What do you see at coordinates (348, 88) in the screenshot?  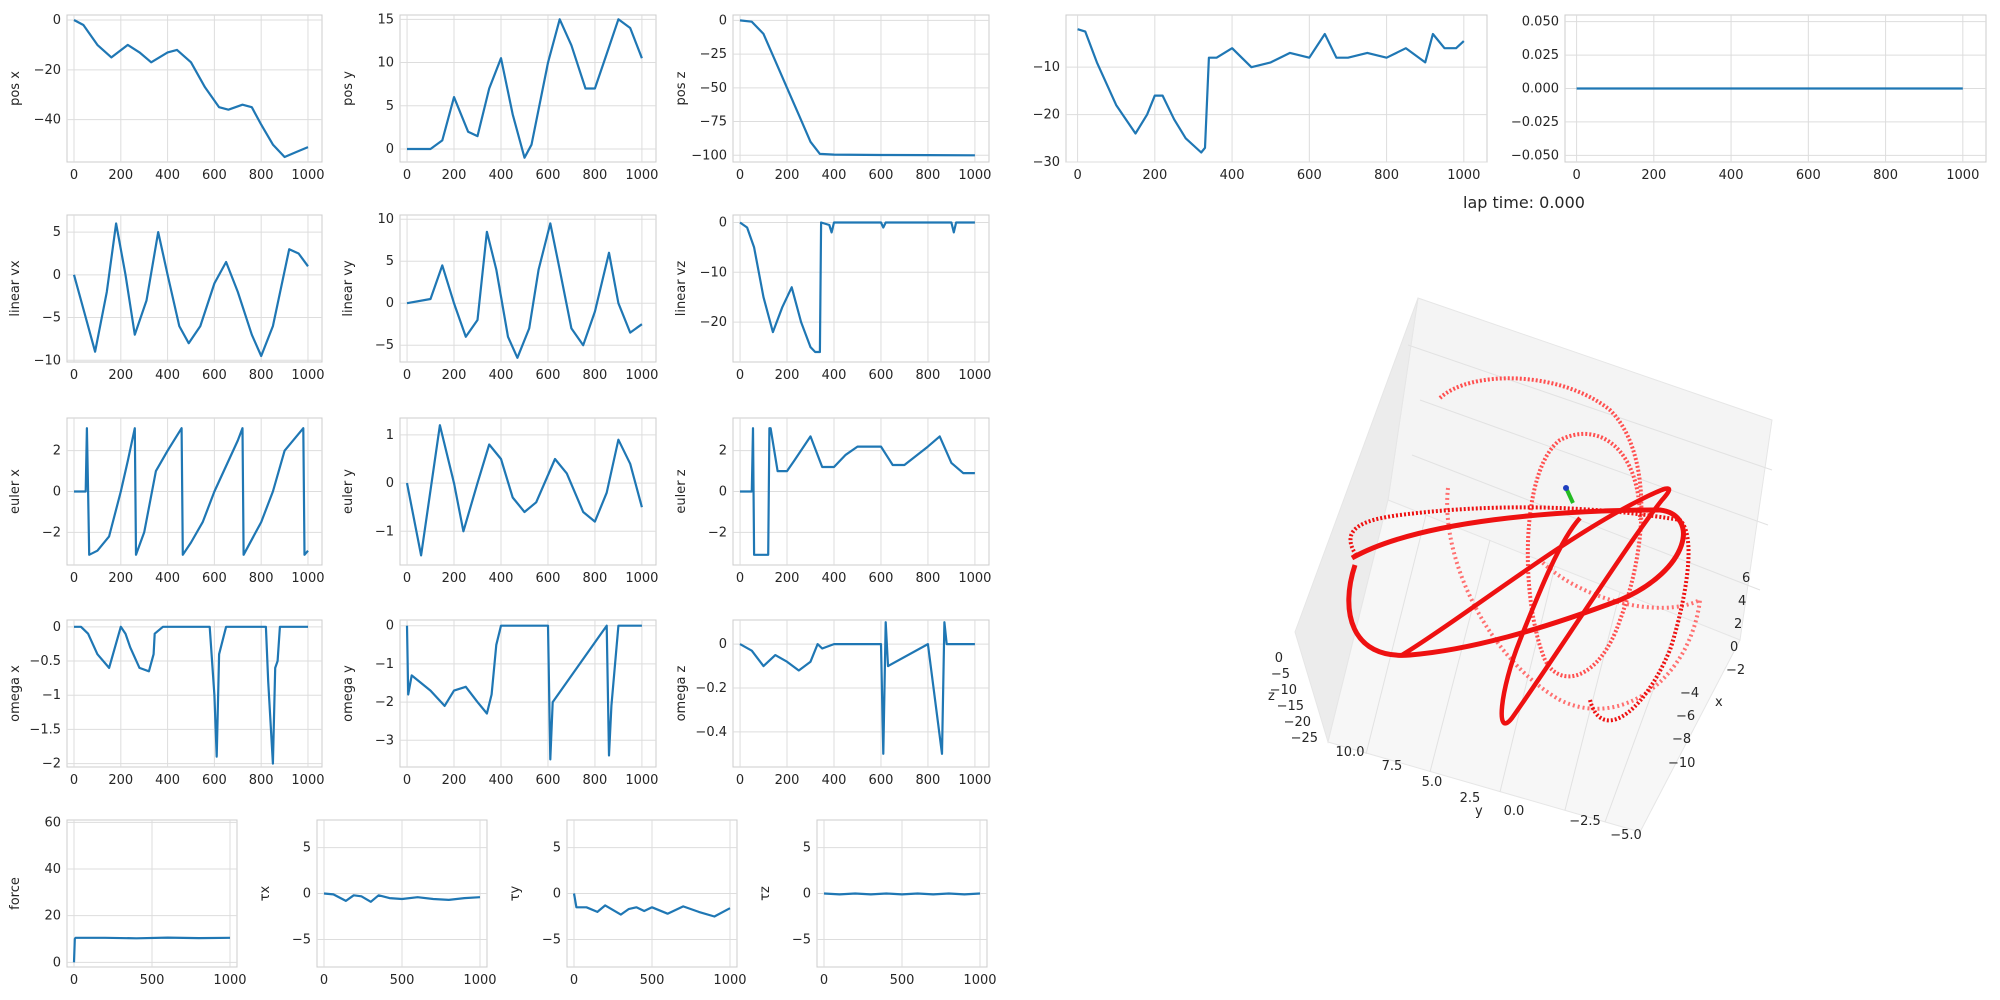 I see `y-axis-label: pos y` at bounding box center [348, 88].